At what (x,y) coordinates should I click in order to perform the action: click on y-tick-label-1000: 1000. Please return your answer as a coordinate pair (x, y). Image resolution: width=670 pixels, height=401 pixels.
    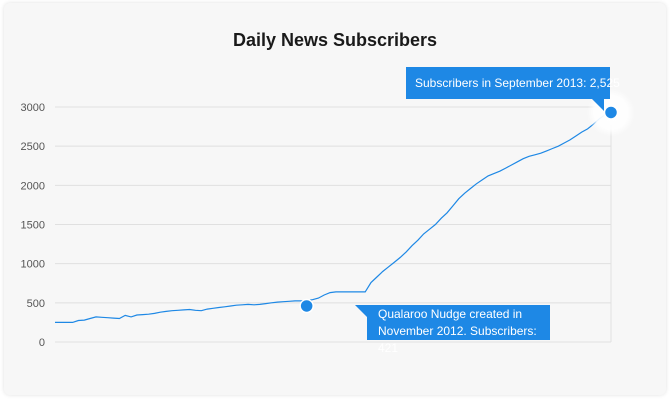
    Looking at the image, I should click on (33, 265).